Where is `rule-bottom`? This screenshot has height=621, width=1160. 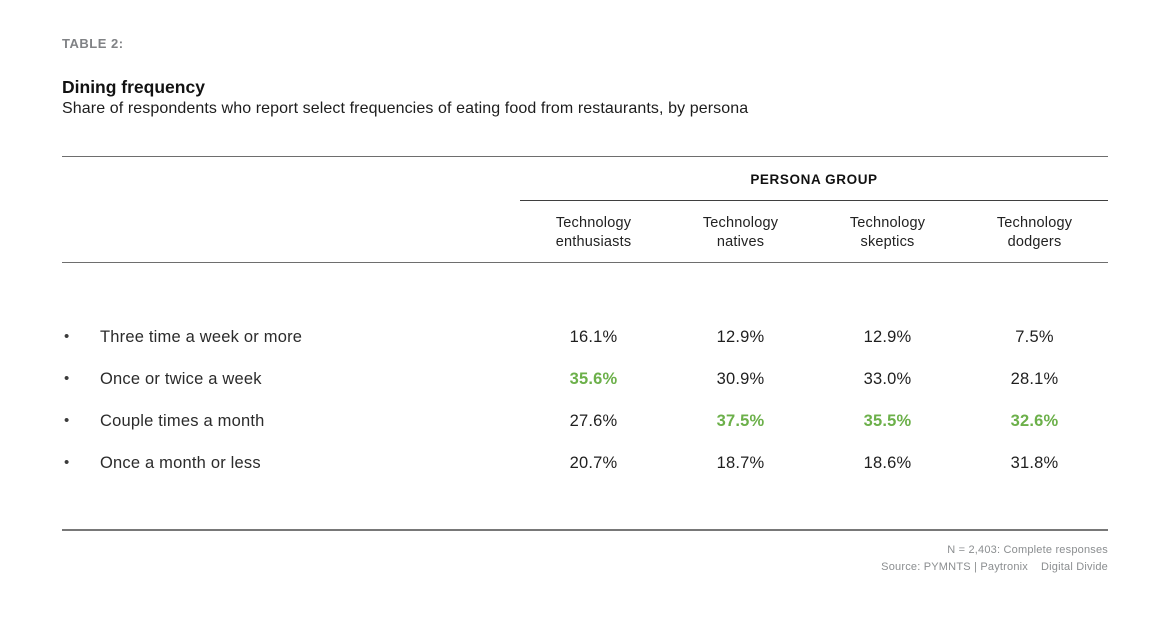 rule-bottom is located at coordinates (585, 530).